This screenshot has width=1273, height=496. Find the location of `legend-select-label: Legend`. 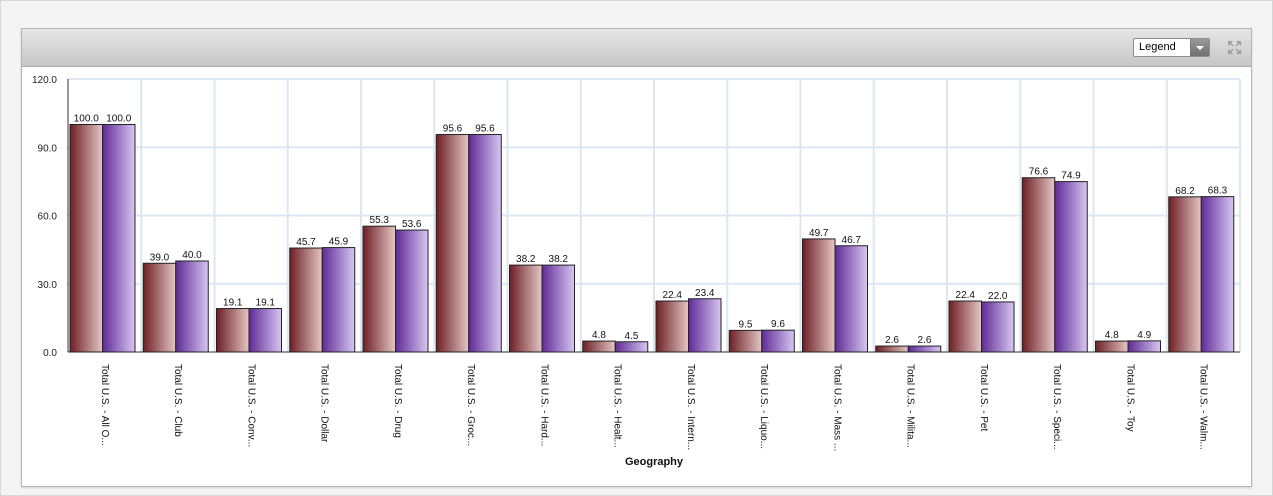

legend-select-label: Legend is located at coordinates (1157, 47).